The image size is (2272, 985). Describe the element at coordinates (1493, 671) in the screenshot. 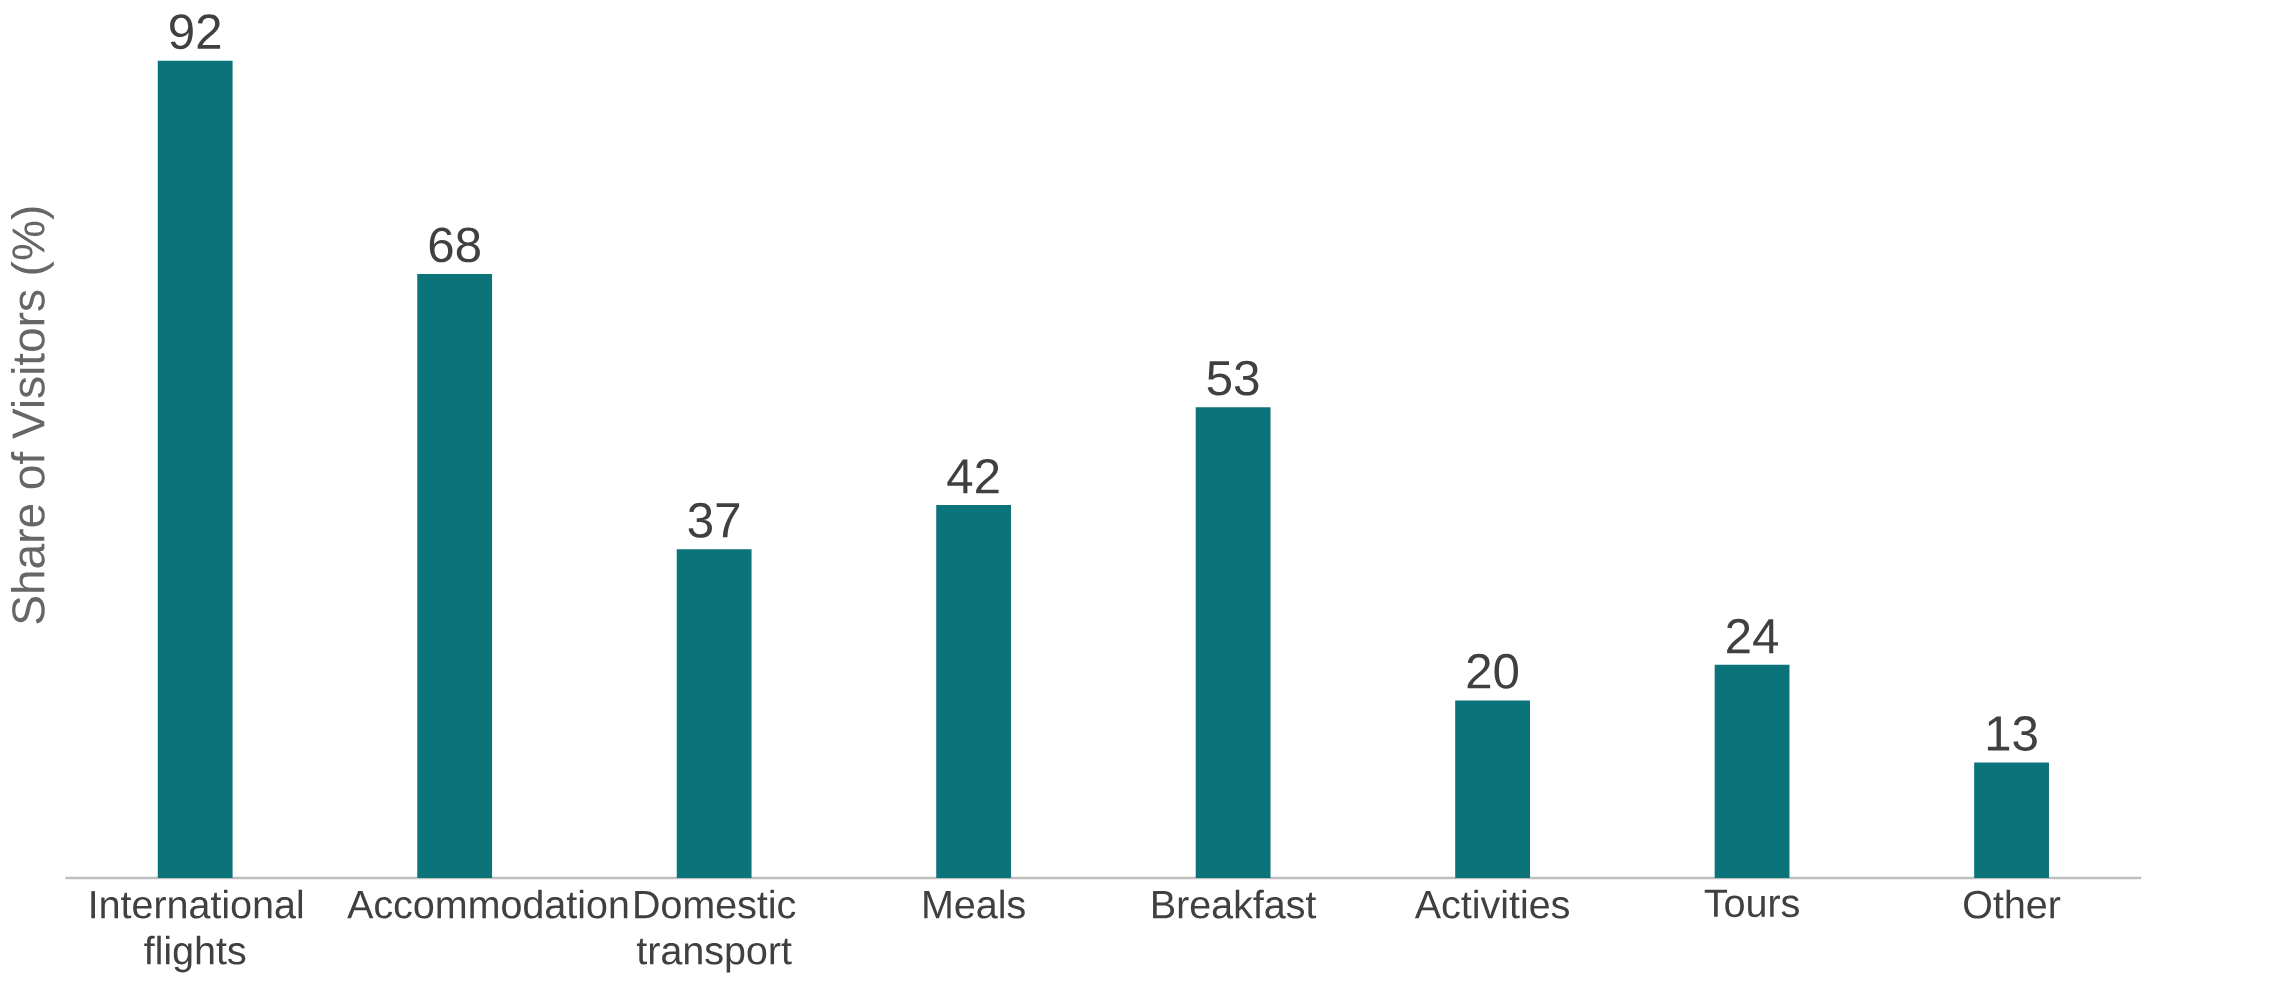

I see `data-label: 20` at that location.